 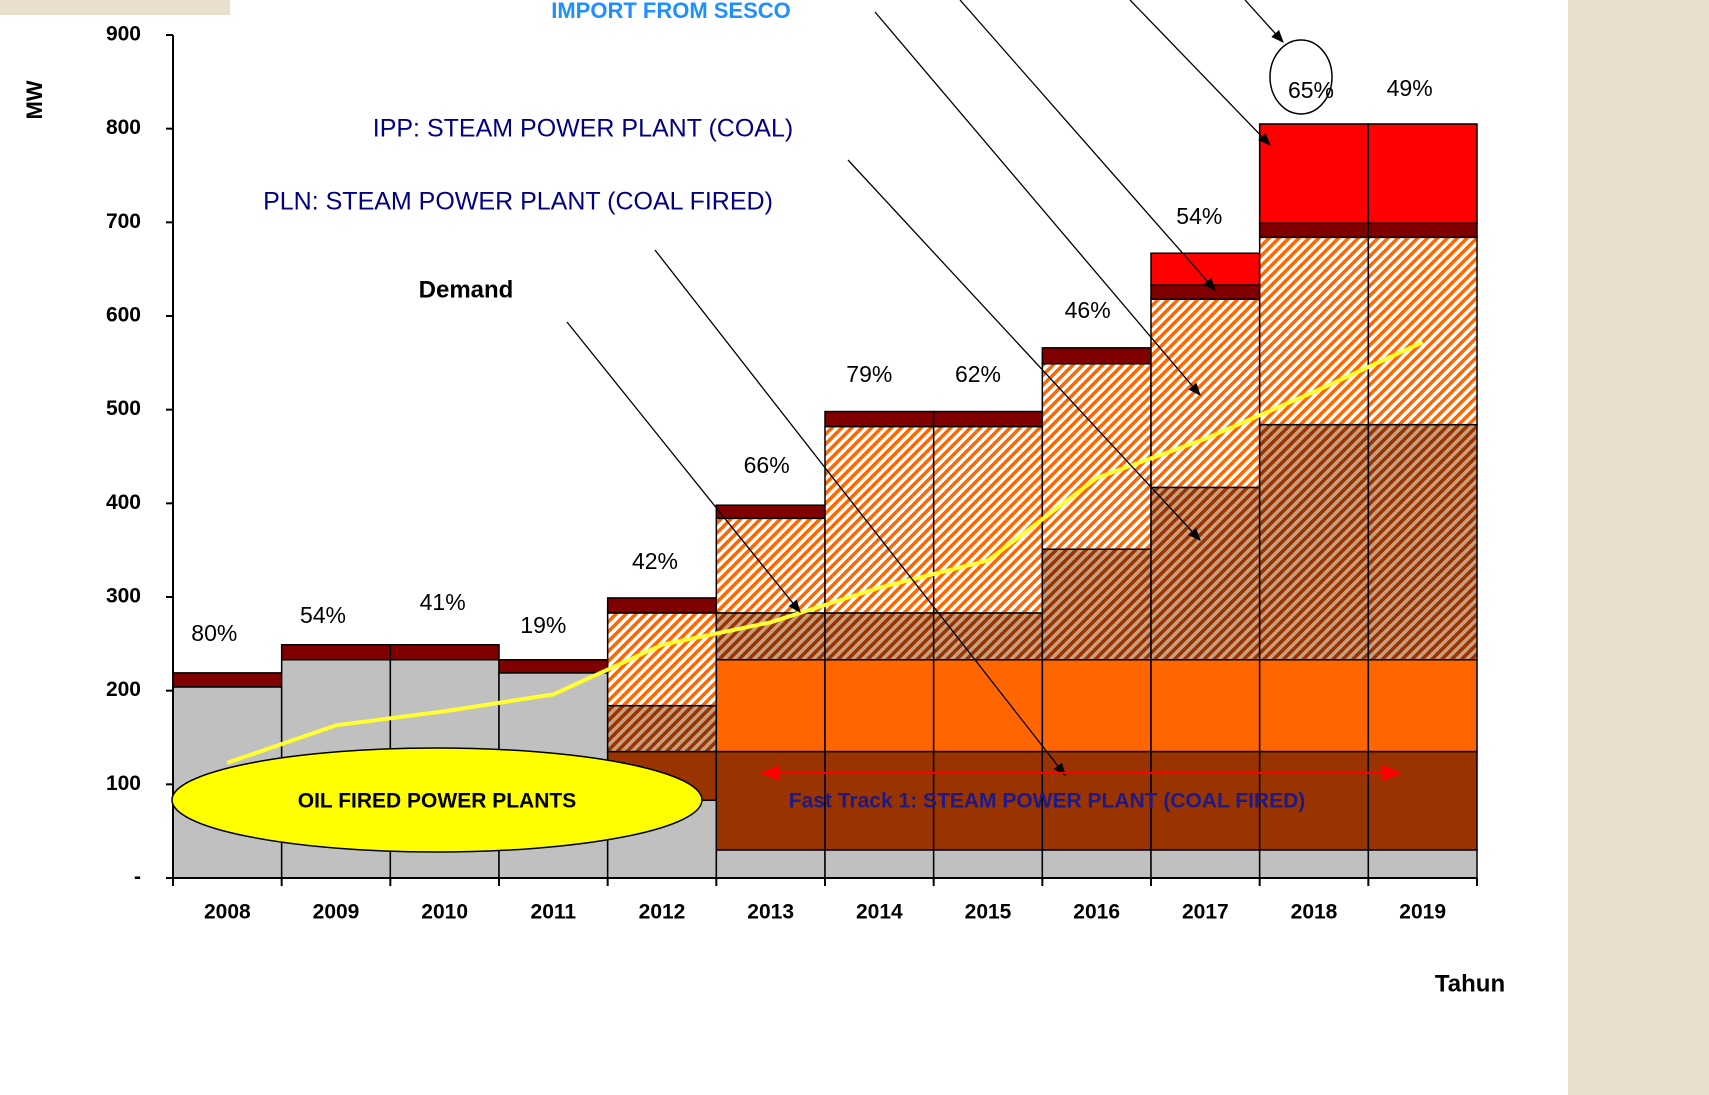 What do you see at coordinates (767, 465) in the screenshot?
I see `percent-label: 66%` at bounding box center [767, 465].